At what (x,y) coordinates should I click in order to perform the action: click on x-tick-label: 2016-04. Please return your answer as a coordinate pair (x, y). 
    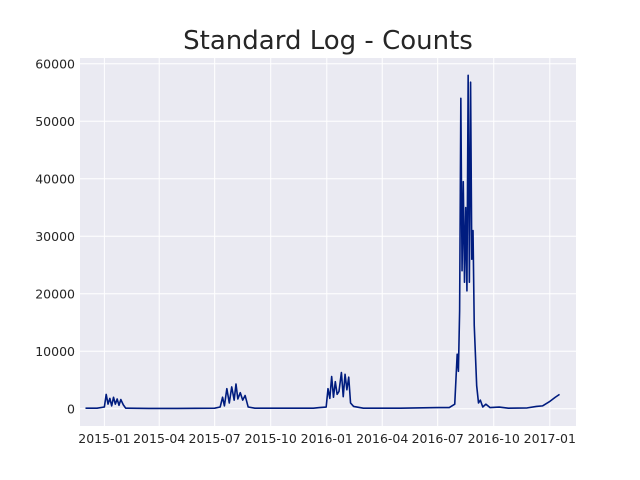
    Looking at the image, I should click on (382, 438).